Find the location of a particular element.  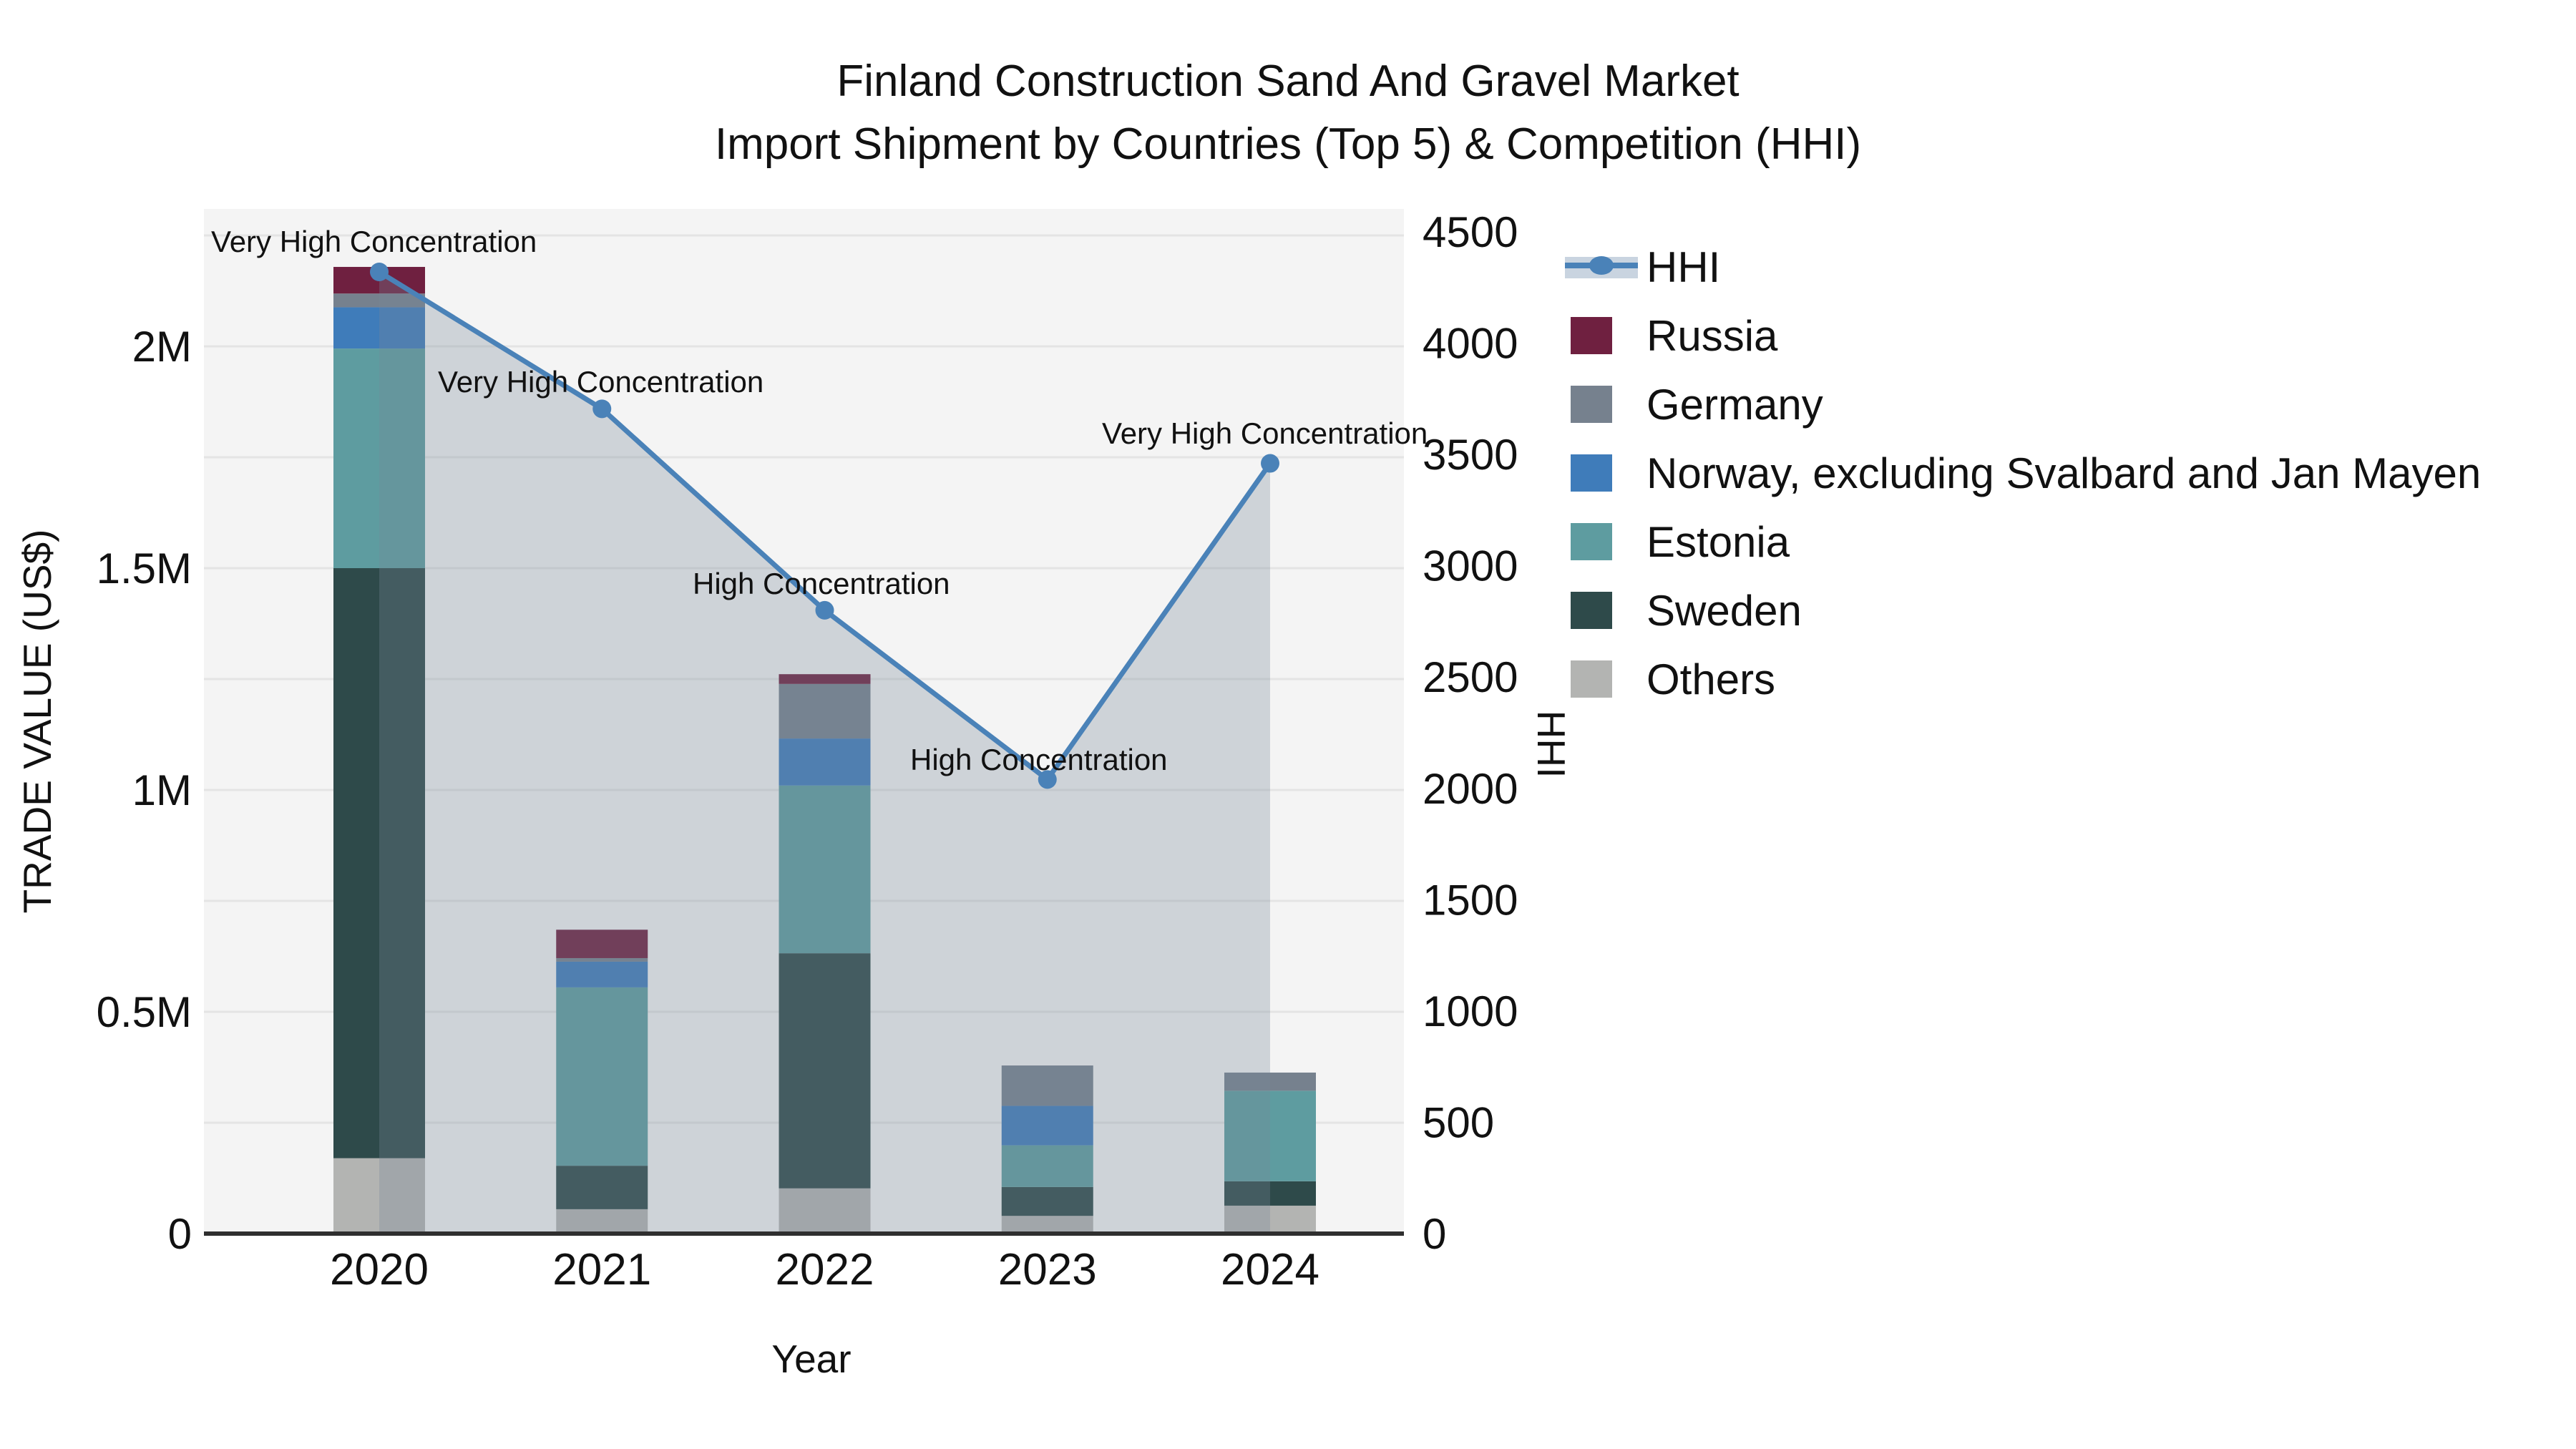

bar-segment-sweden-2023 is located at coordinates (1047, 1201).